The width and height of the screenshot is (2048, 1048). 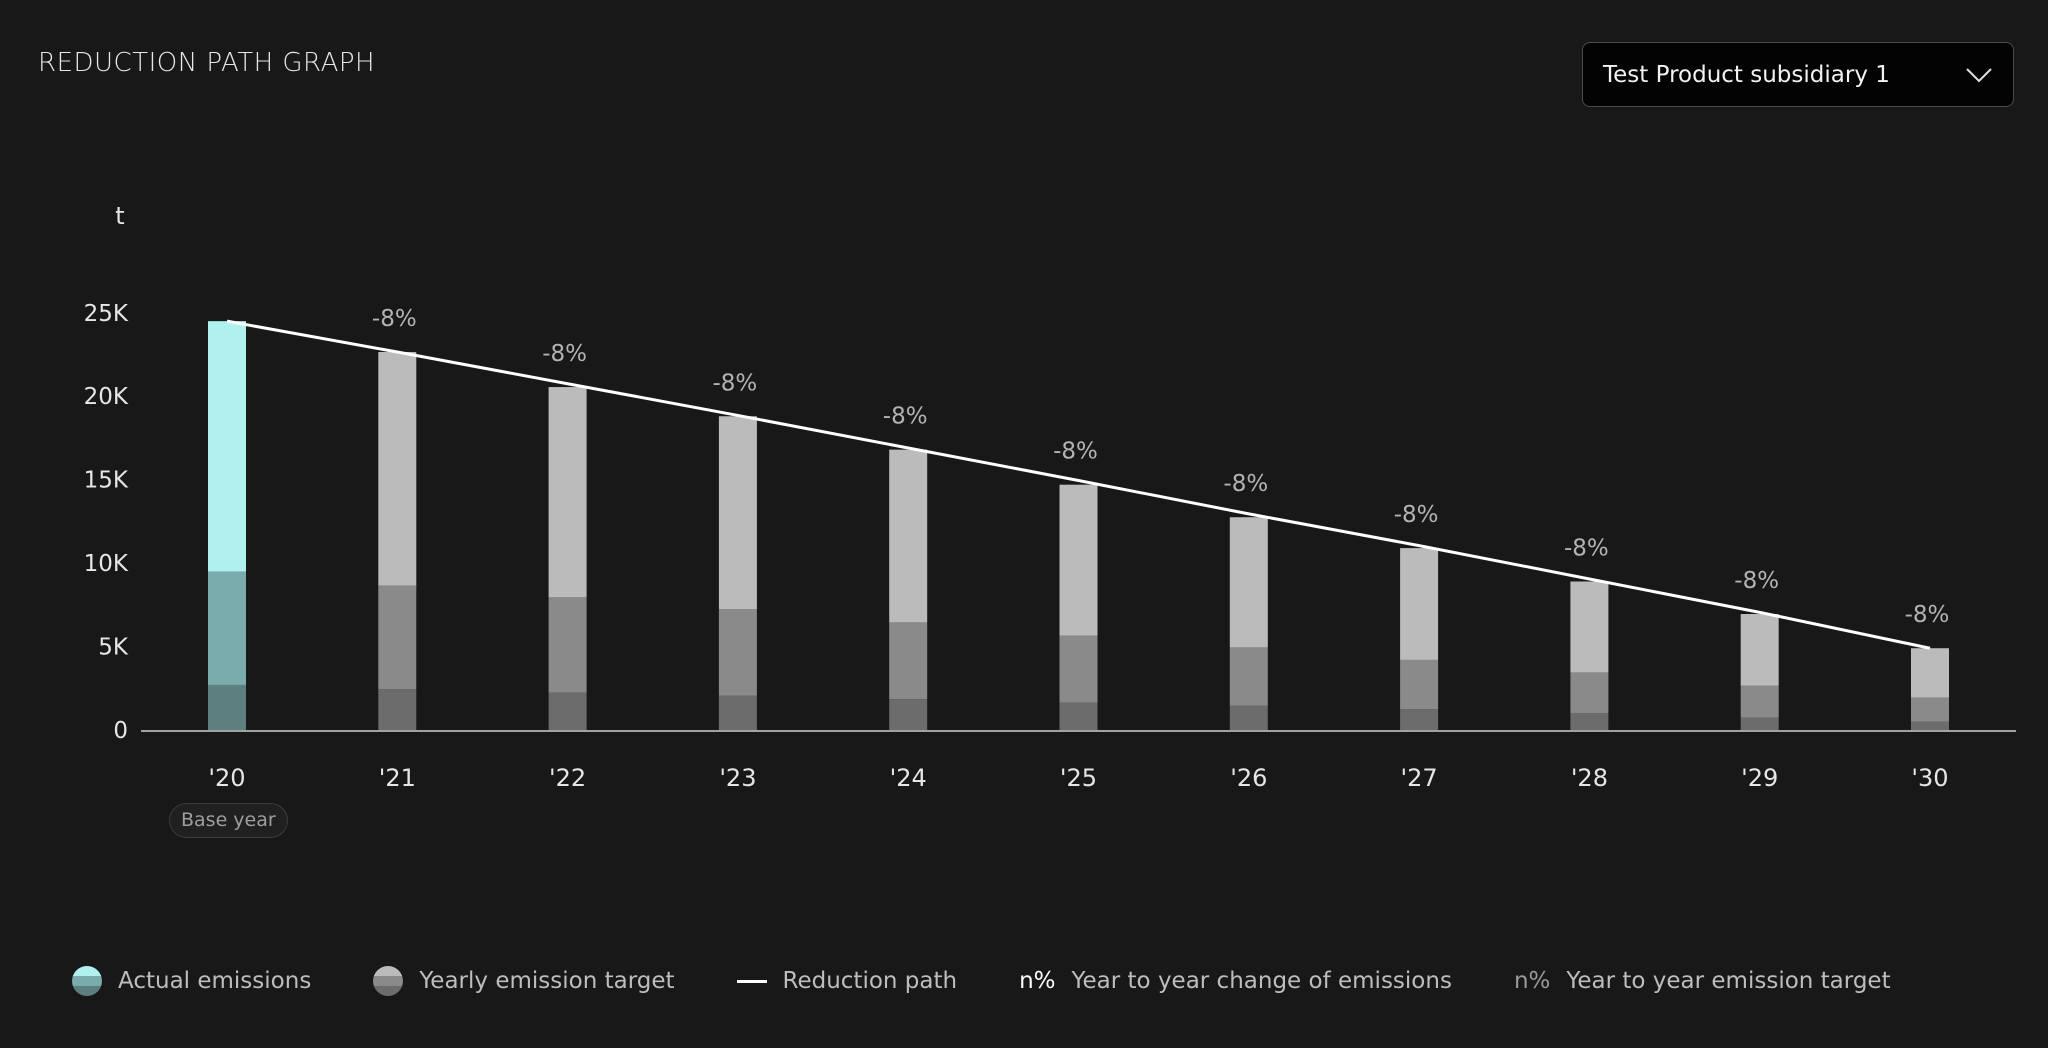 I want to click on legend-target-change-symbol: n%, so click(x=1532, y=981).